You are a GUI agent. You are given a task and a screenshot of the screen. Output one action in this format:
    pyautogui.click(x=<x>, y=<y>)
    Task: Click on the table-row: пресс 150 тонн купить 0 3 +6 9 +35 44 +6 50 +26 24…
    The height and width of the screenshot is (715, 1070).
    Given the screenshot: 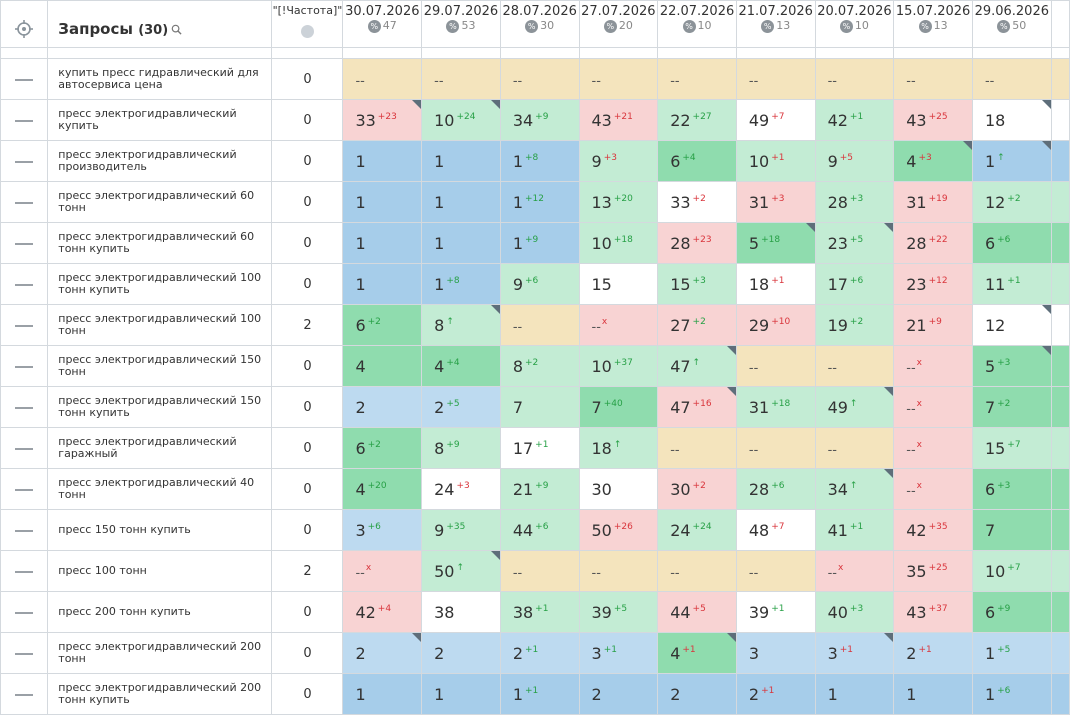 What is the action you would take?
    pyautogui.click(x=535, y=530)
    